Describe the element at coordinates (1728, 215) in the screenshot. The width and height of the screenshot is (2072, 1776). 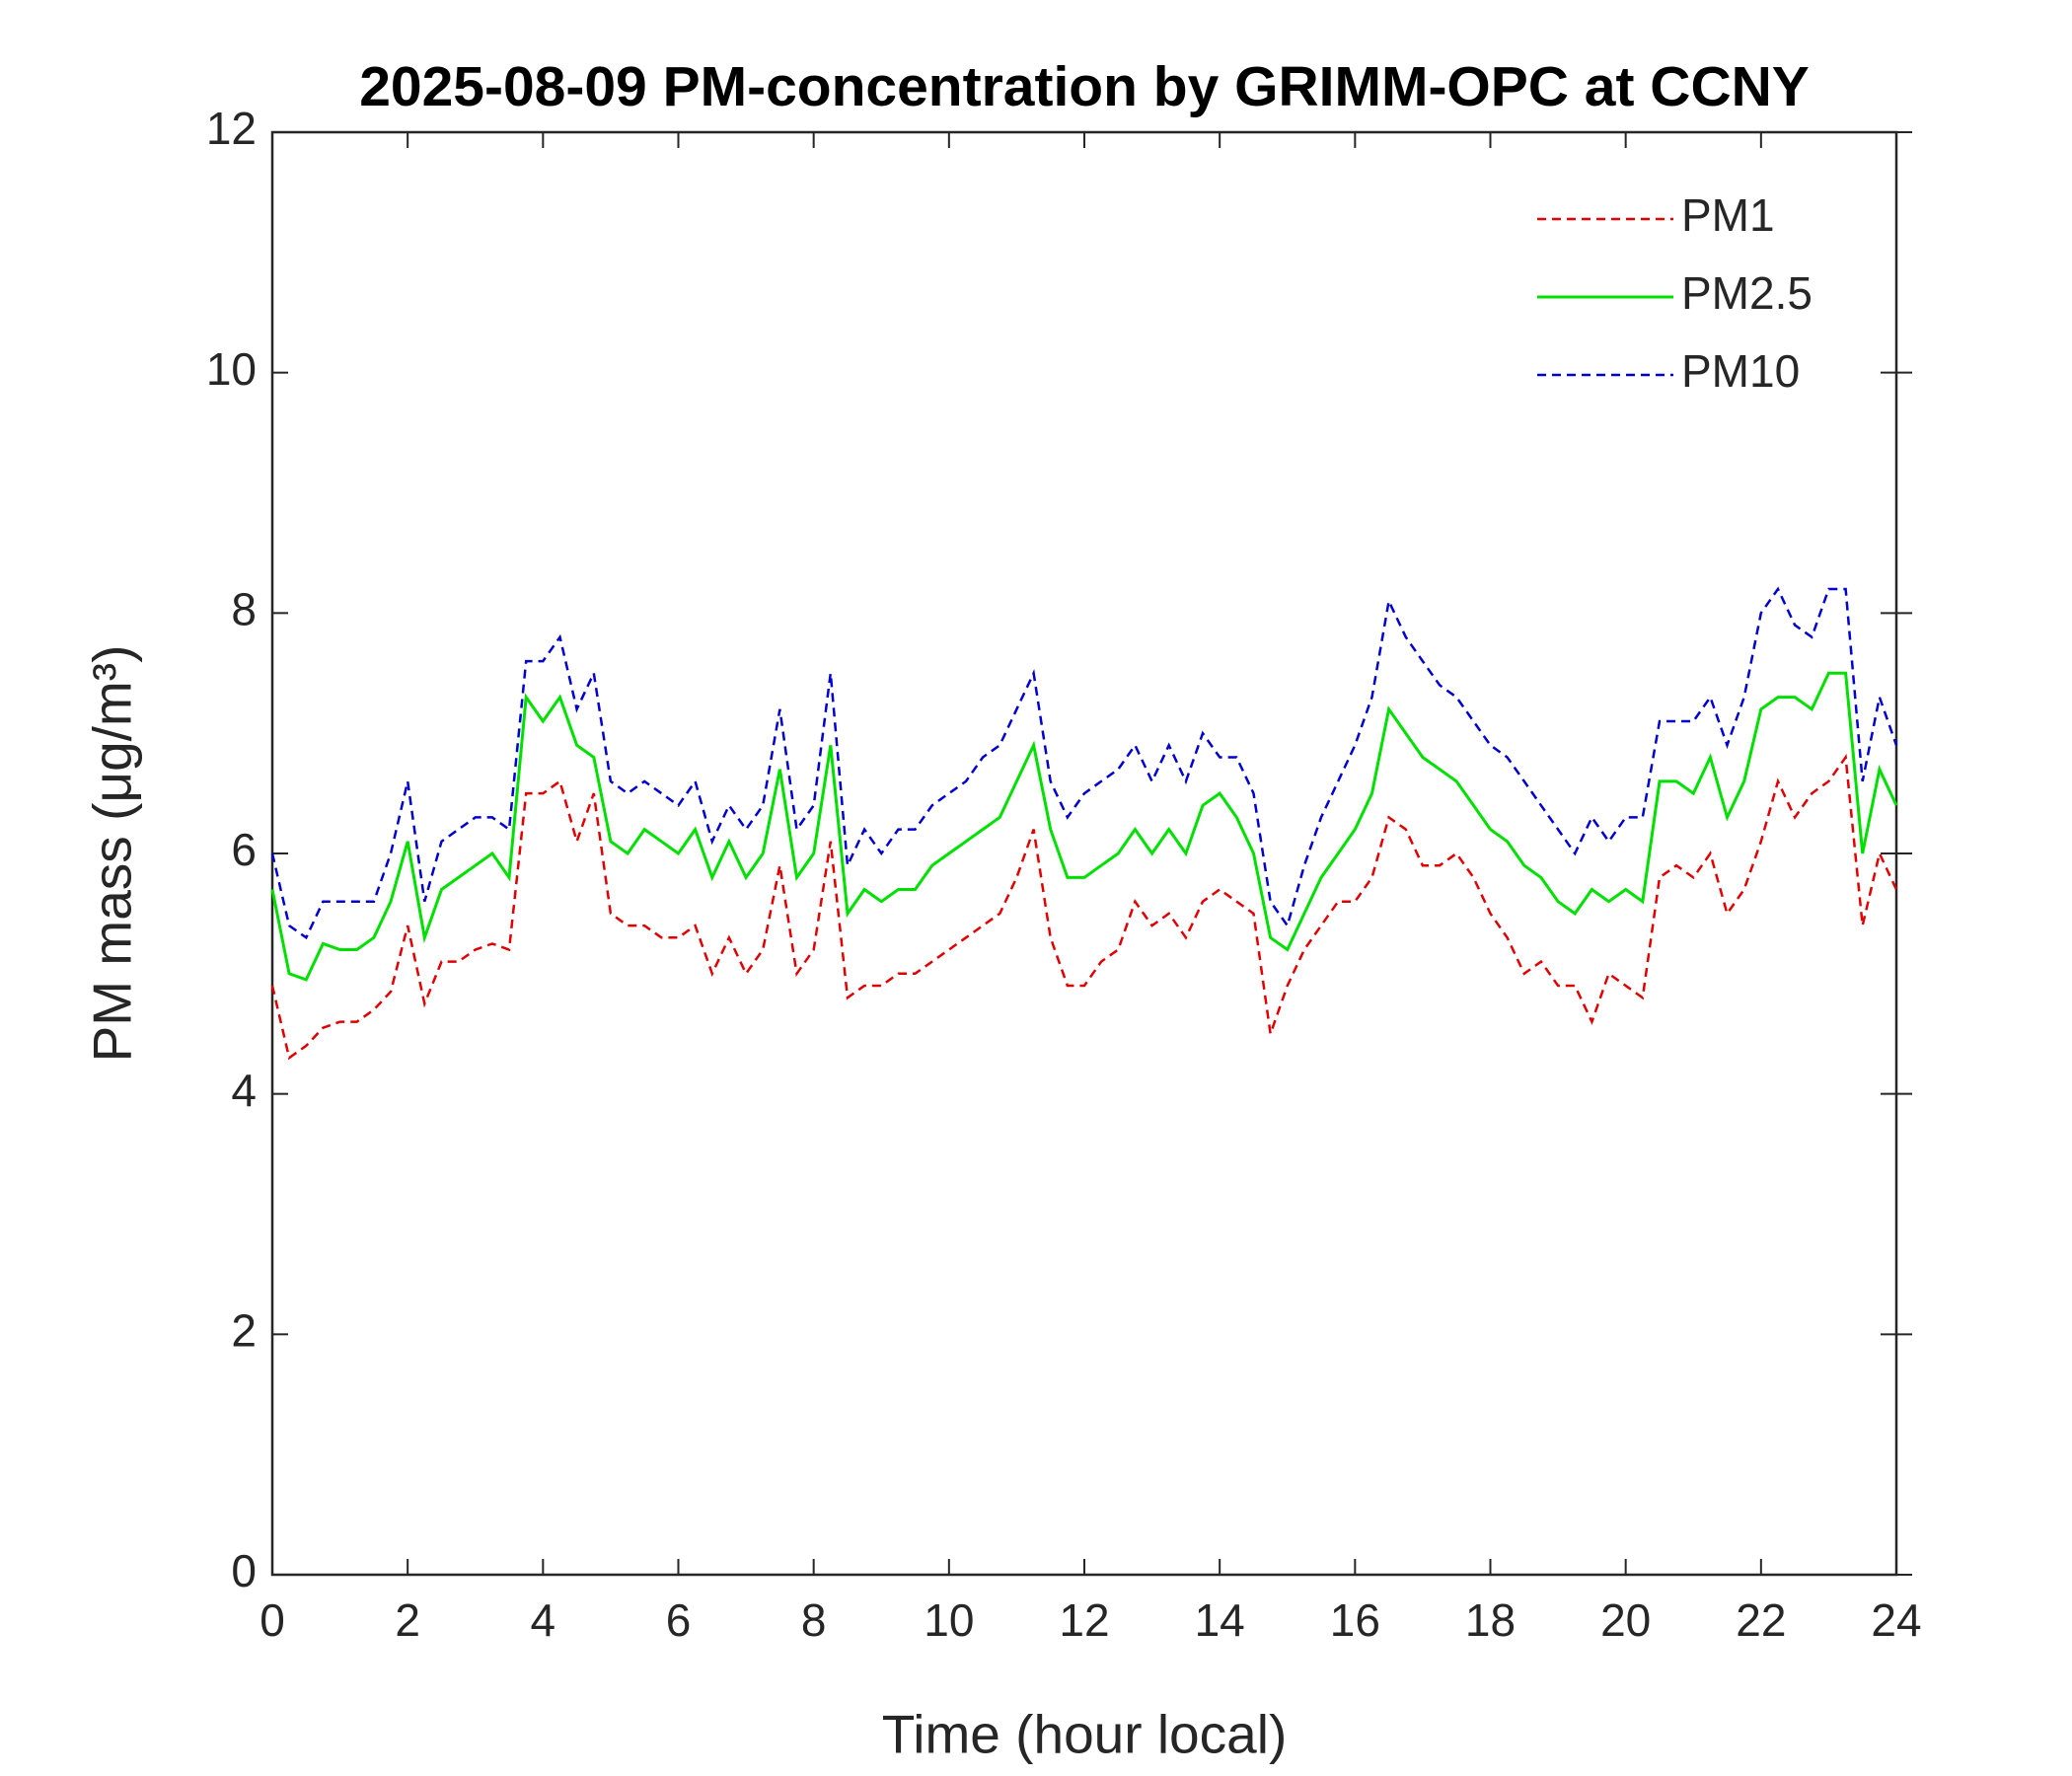
I see `legend-label: PM1` at that location.